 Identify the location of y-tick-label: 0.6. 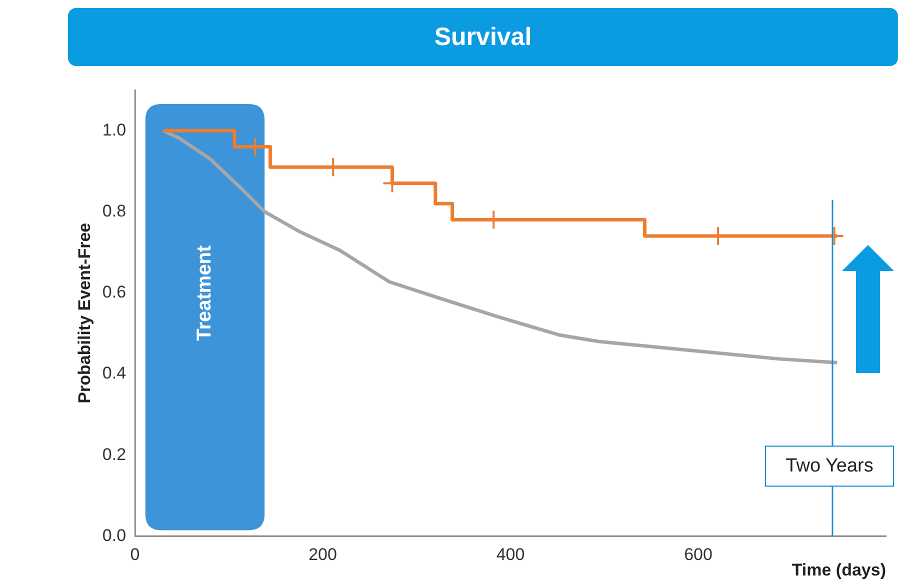
(114, 292).